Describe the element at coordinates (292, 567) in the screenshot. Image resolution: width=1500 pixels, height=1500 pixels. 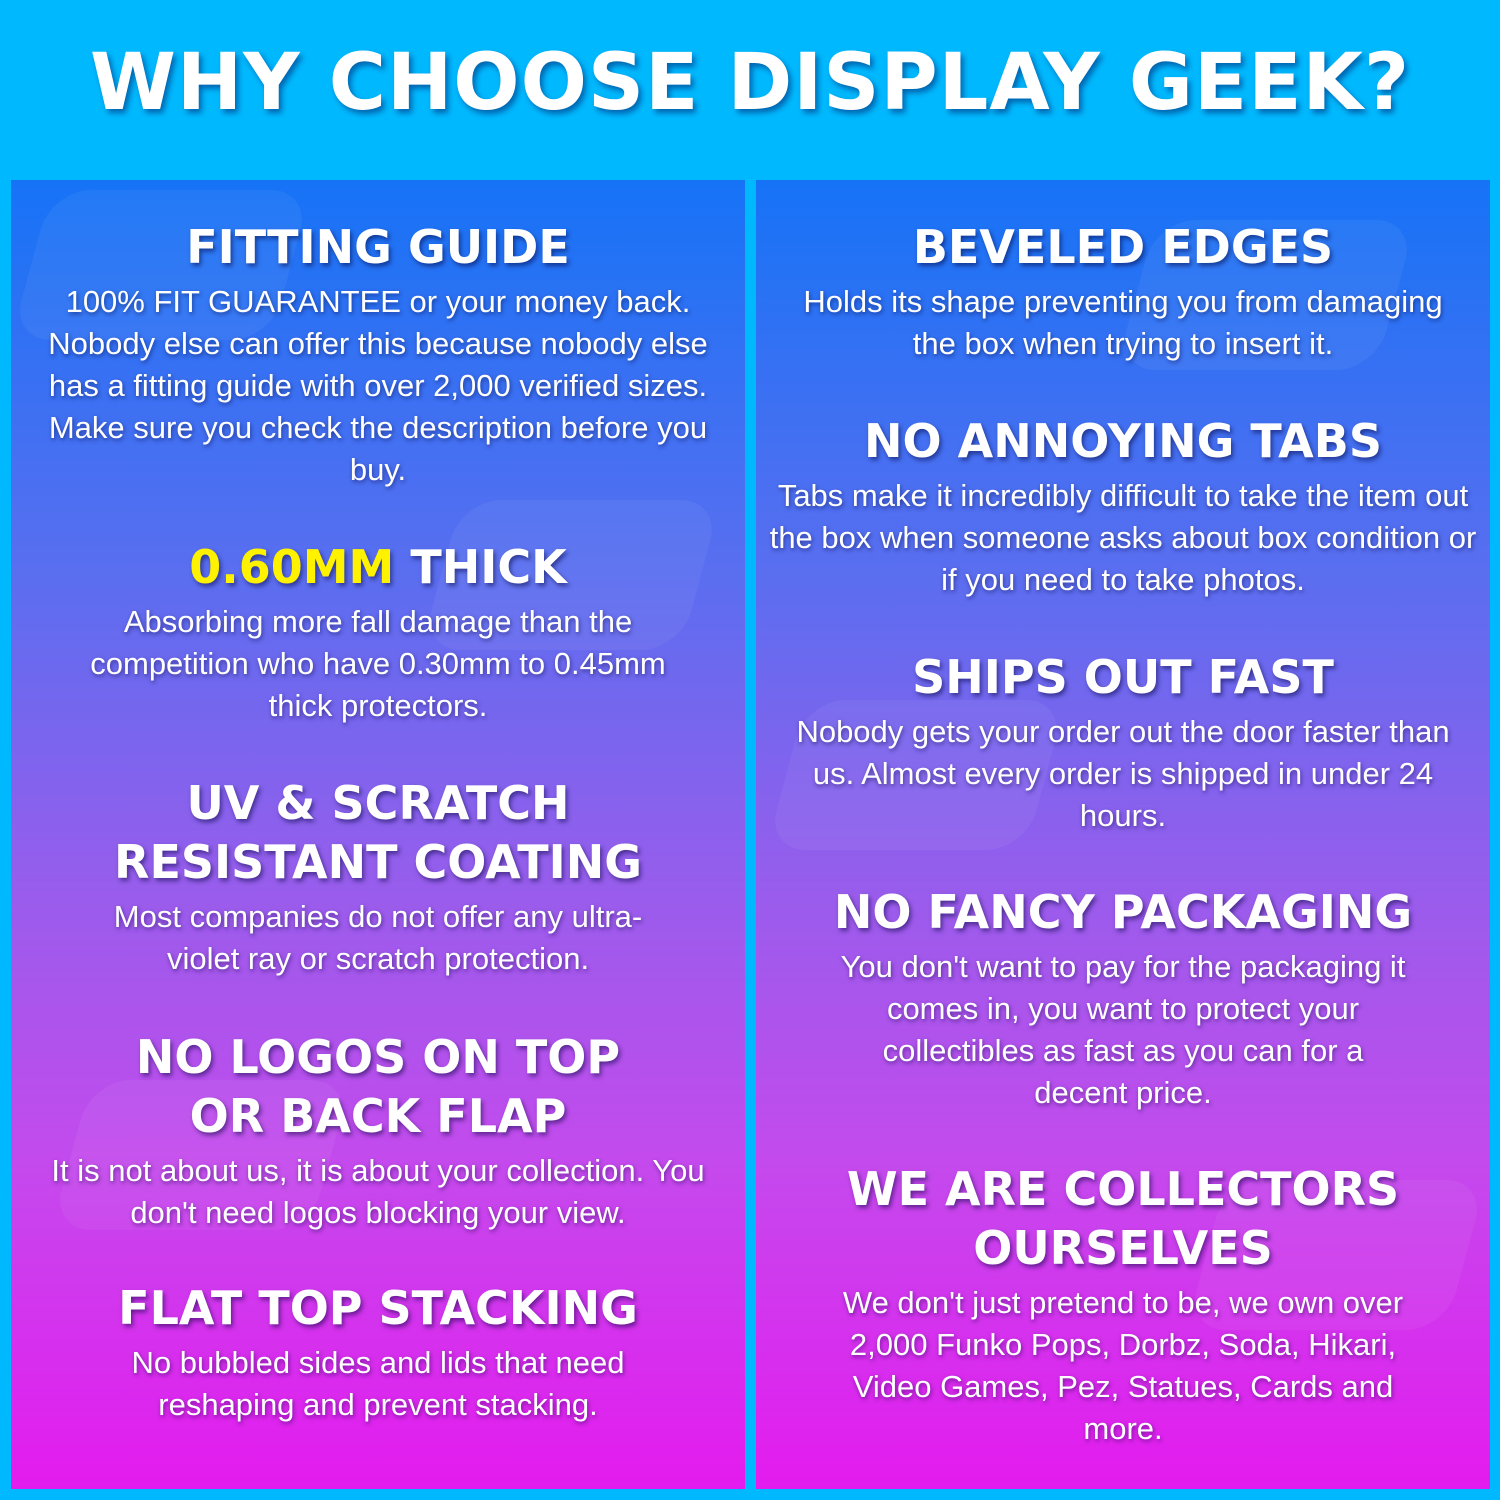
I see `thickness-highlight: 0.60MM` at that location.